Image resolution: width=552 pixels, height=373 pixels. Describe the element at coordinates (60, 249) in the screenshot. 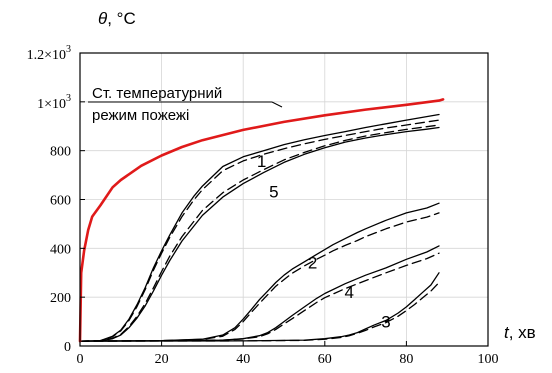

I see `y-tick-label: 400` at that location.